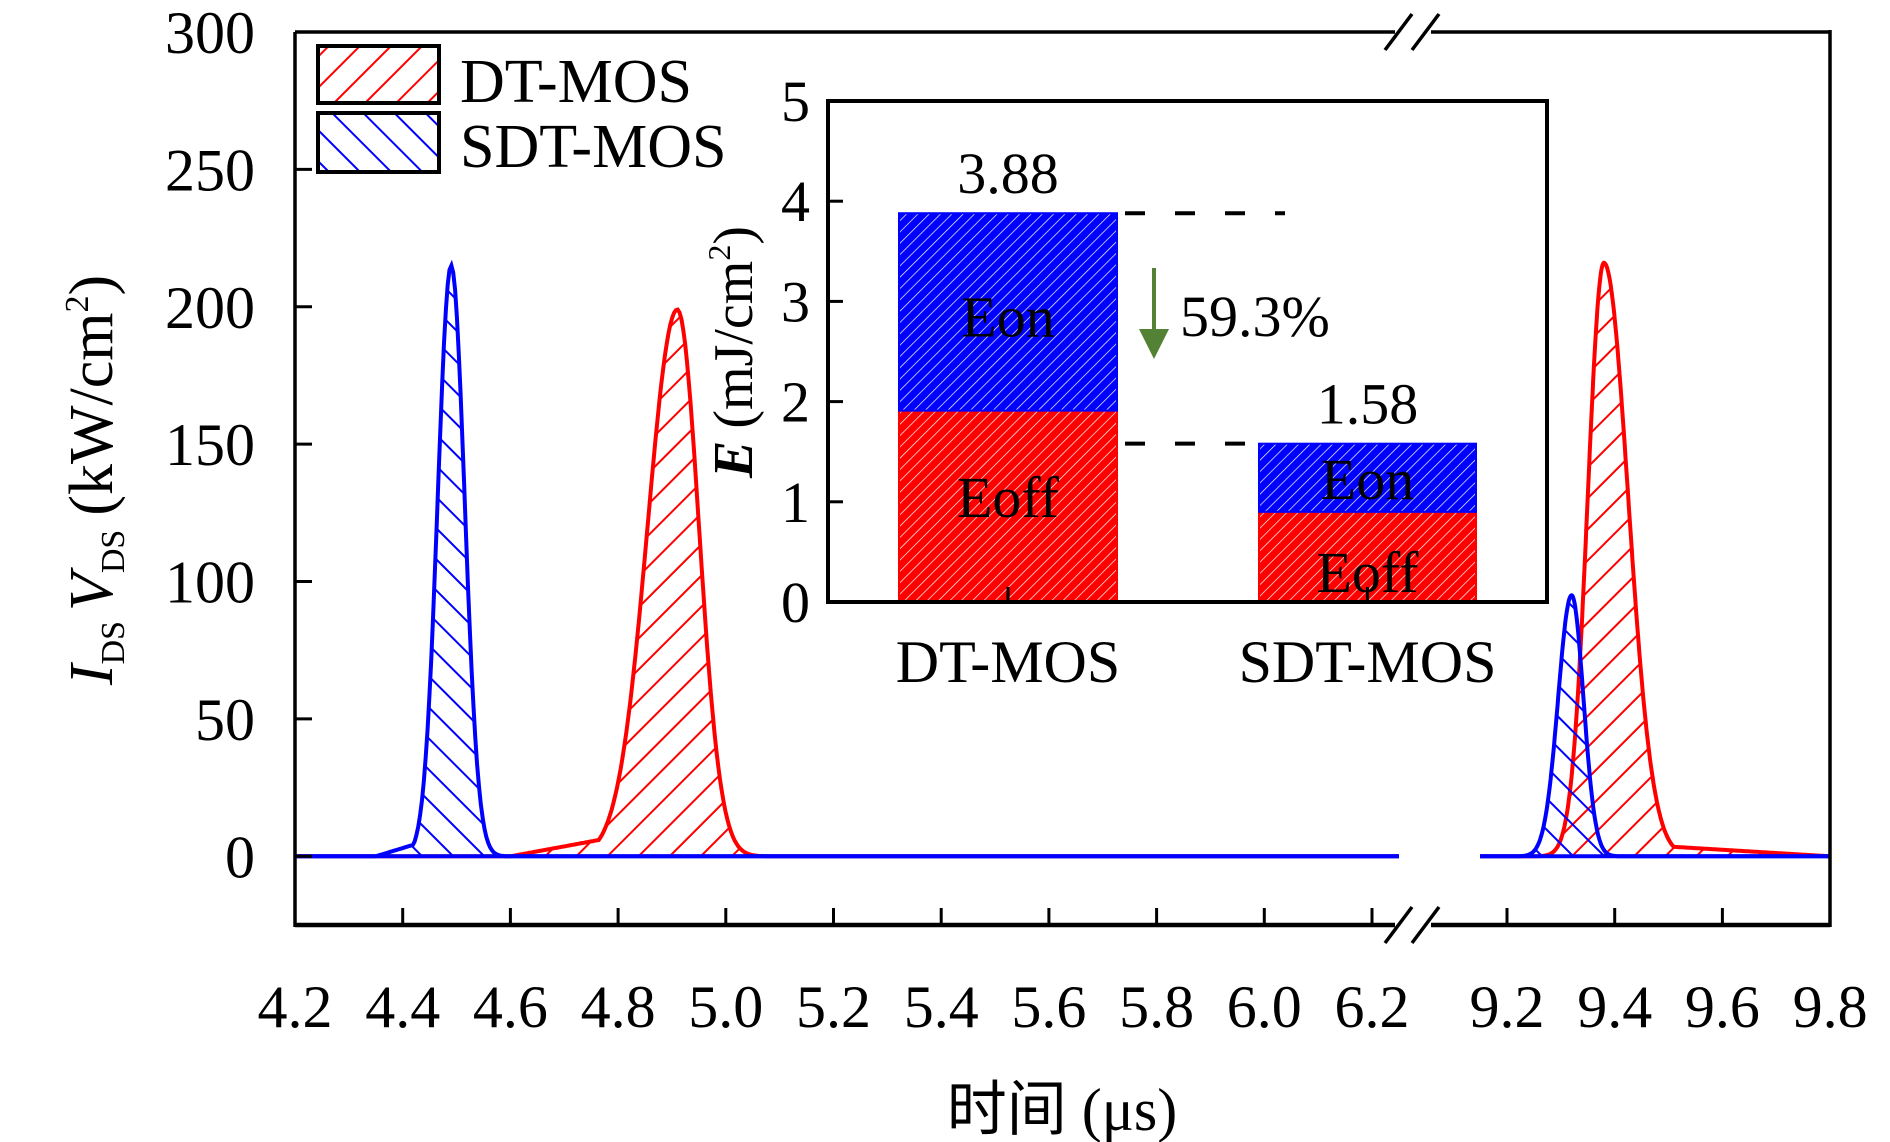 The image size is (1890, 1142). What do you see at coordinates (402, 1007) in the screenshot?
I see `x-tick-label: 4.4` at bounding box center [402, 1007].